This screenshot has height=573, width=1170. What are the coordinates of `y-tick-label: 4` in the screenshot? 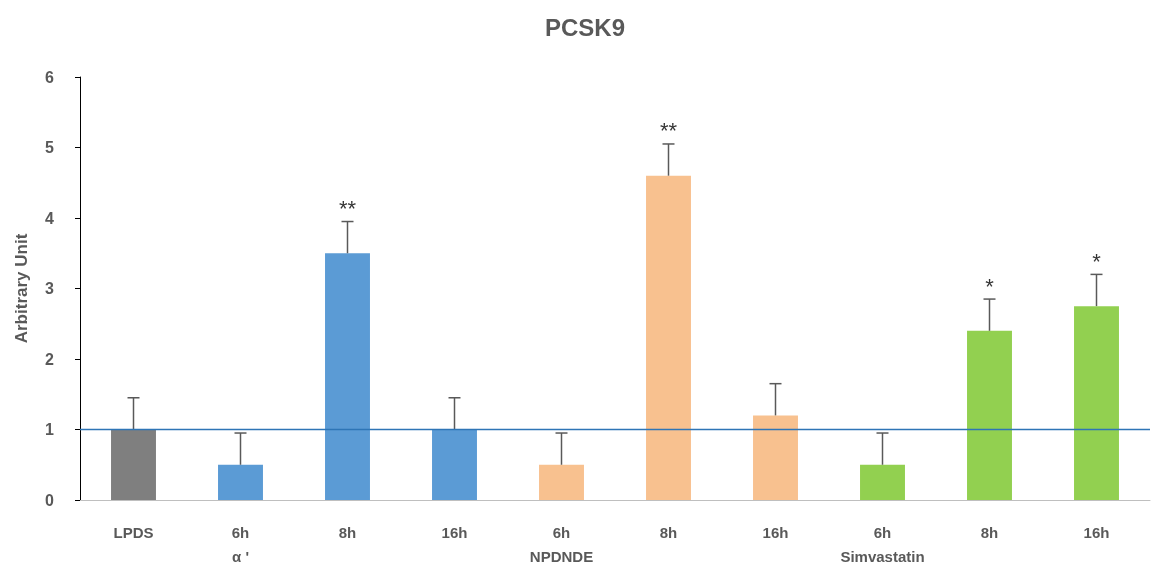 It's located at (50, 218).